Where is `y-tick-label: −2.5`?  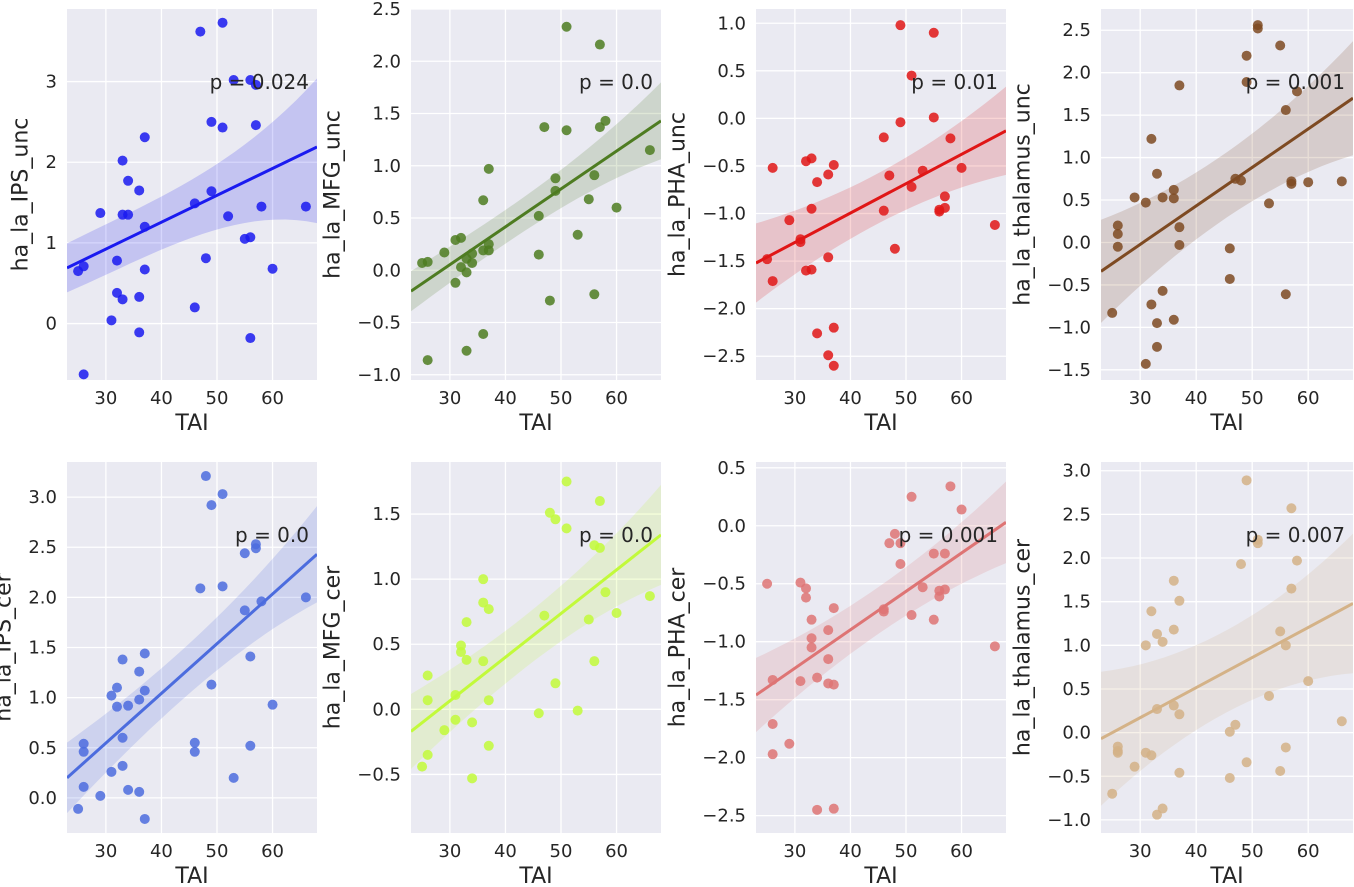
y-tick-label: −2.5 is located at coordinates (724, 356).